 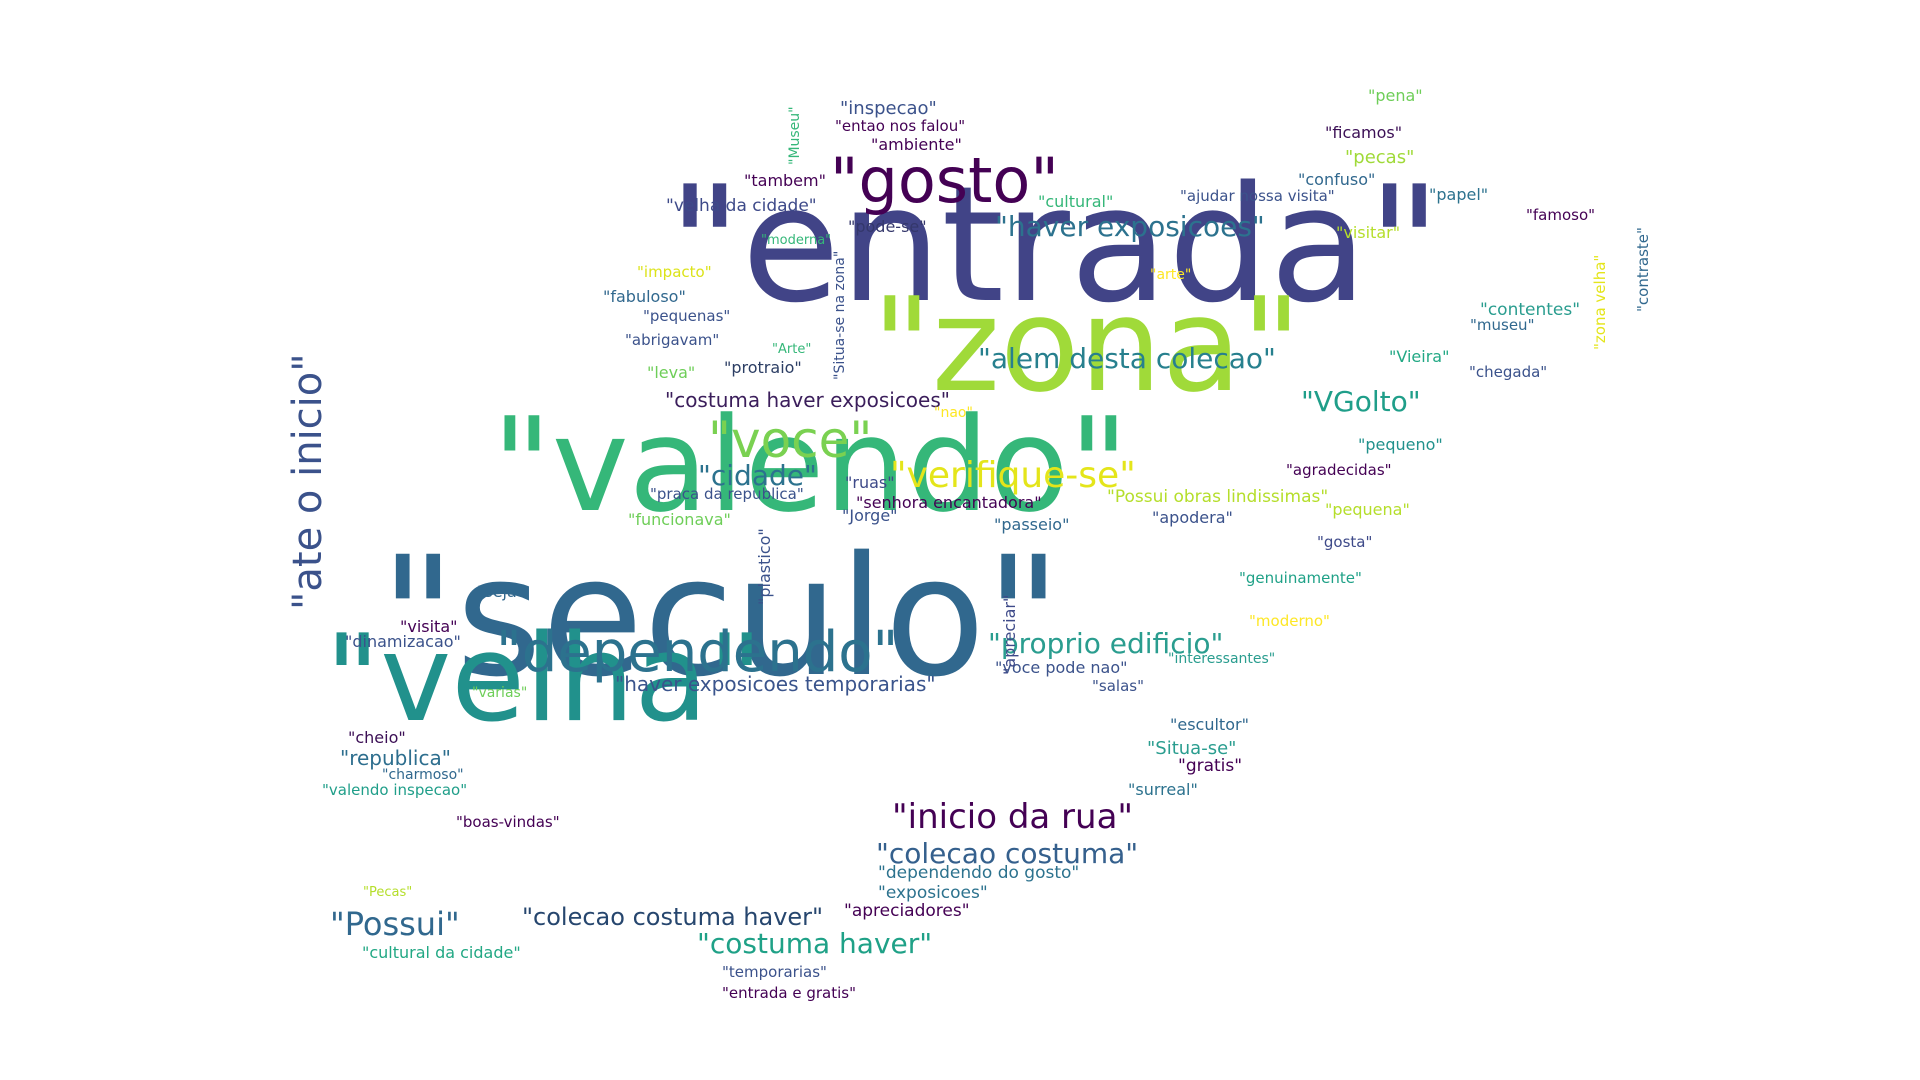 I want to click on cloud-word: "valendo inspecao", so click(x=395, y=790).